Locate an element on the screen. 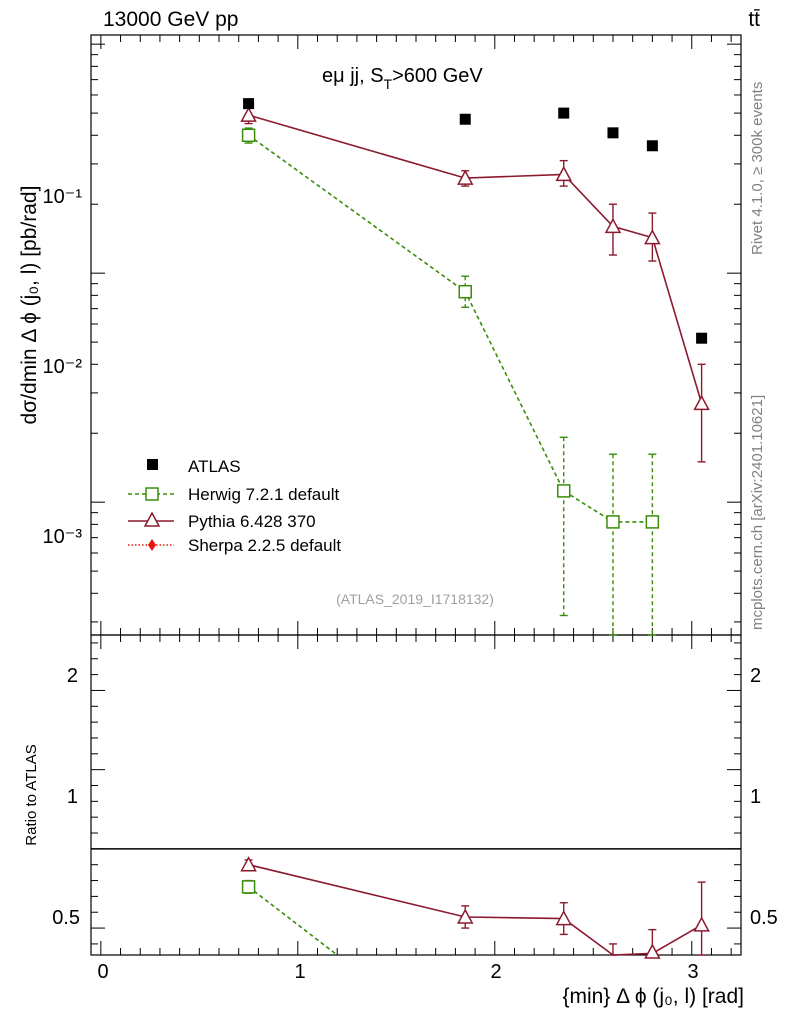 Image resolution: width=786 pixels, height=1024 pixels. ytick-label-ratio-right: 2 is located at coordinates (755, 676).